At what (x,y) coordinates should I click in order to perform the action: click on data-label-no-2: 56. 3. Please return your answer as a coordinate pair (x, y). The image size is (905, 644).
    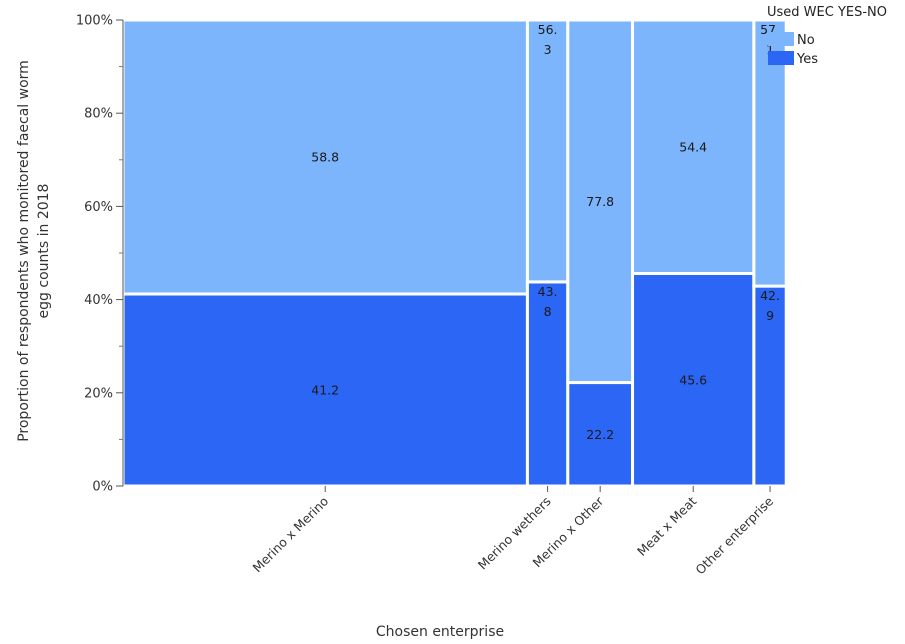
    Looking at the image, I should click on (548, 39).